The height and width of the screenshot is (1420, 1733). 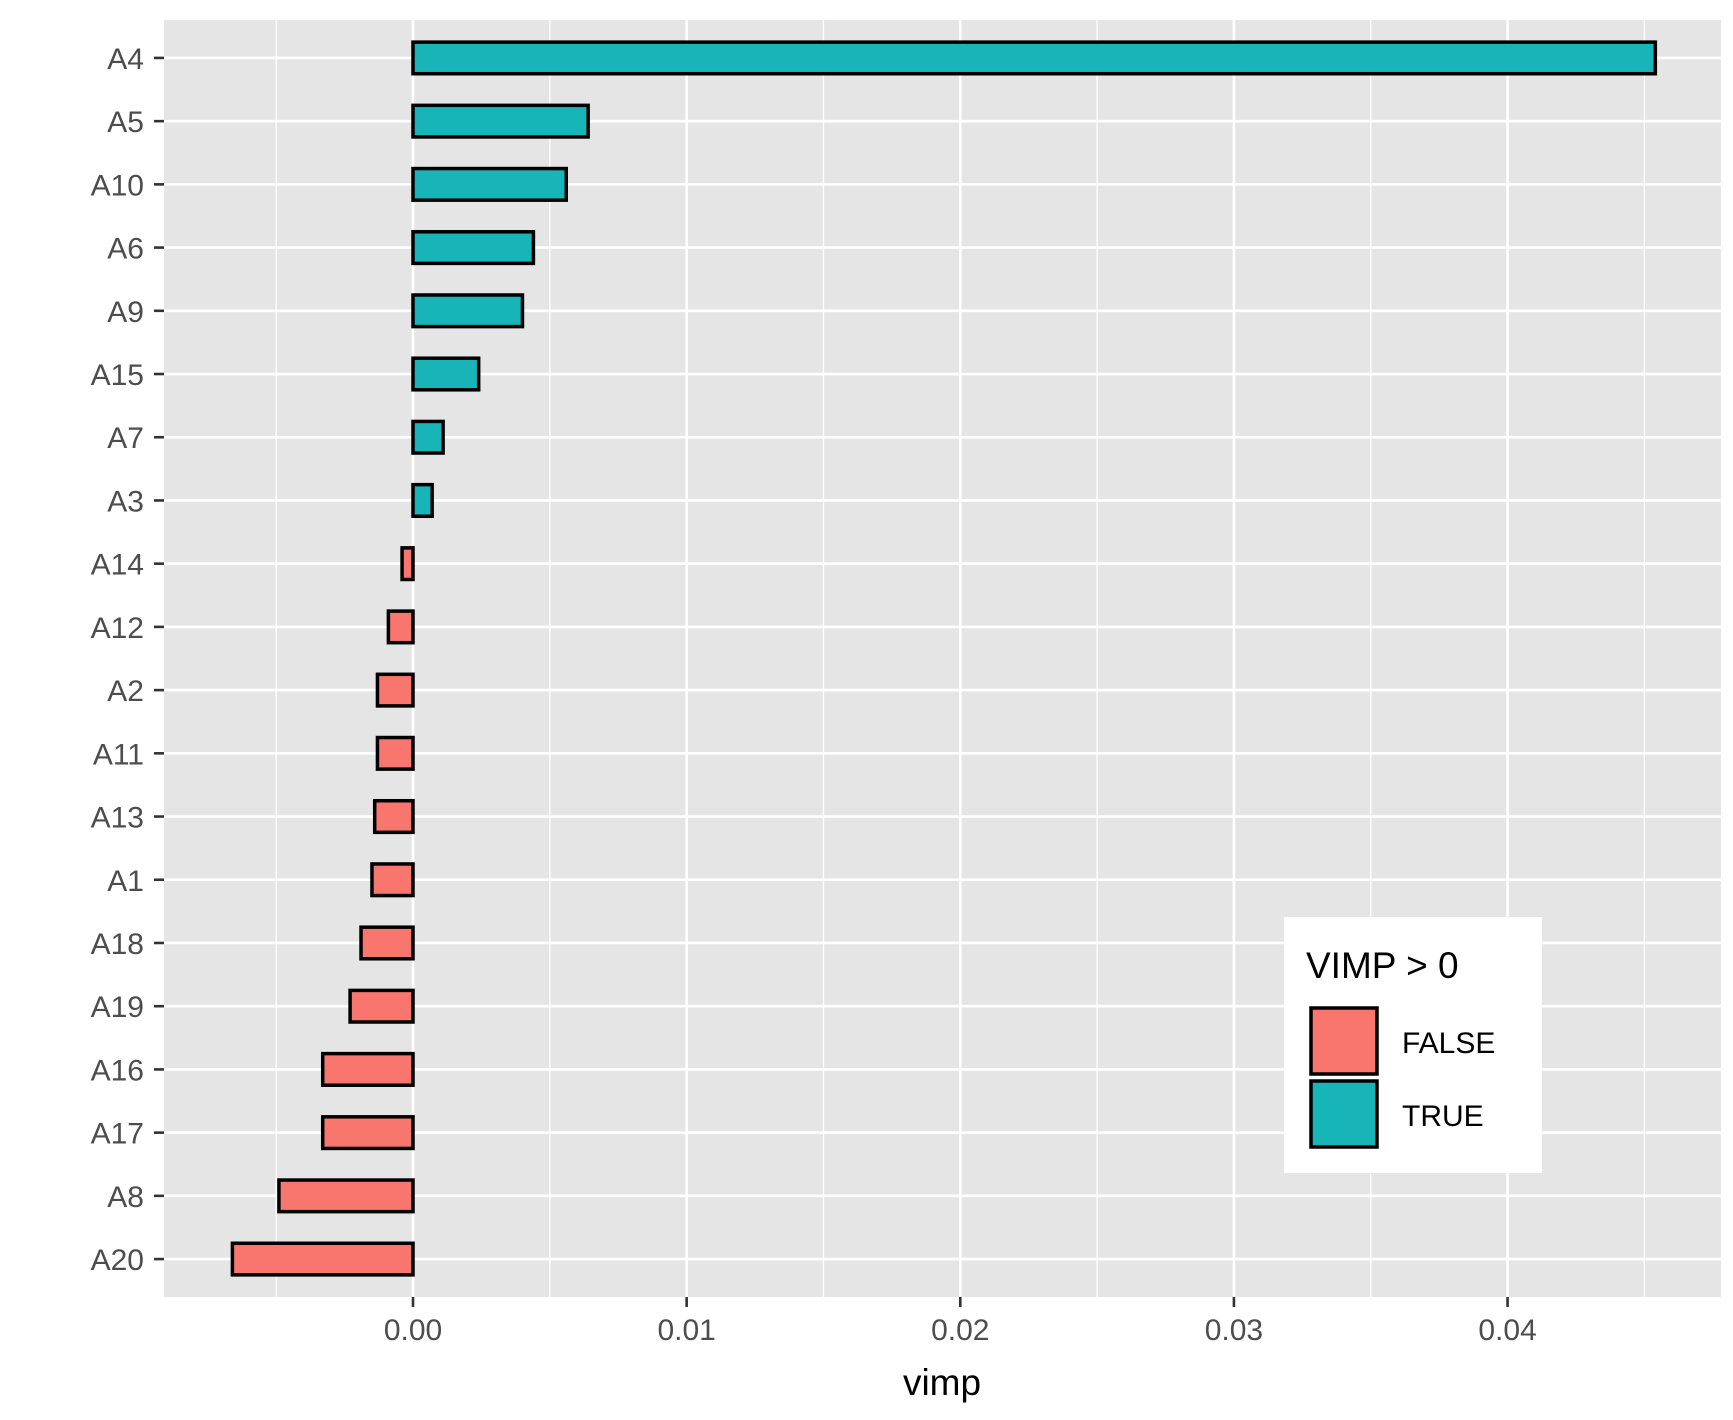 I want to click on x-tick-label: 0.00, so click(x=413, y=1330).